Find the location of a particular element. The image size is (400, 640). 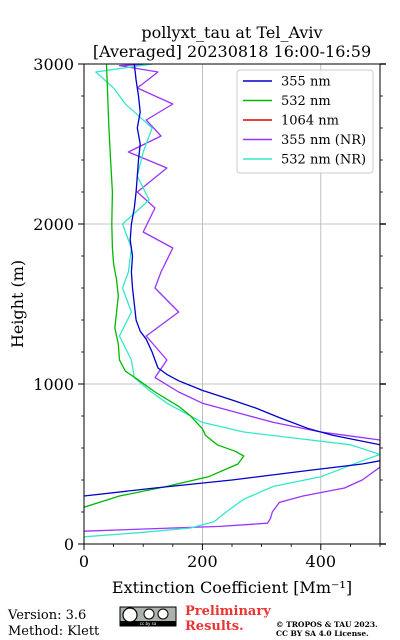

legend-label: 532 nm (NR) is located at coordinates (323, 160).